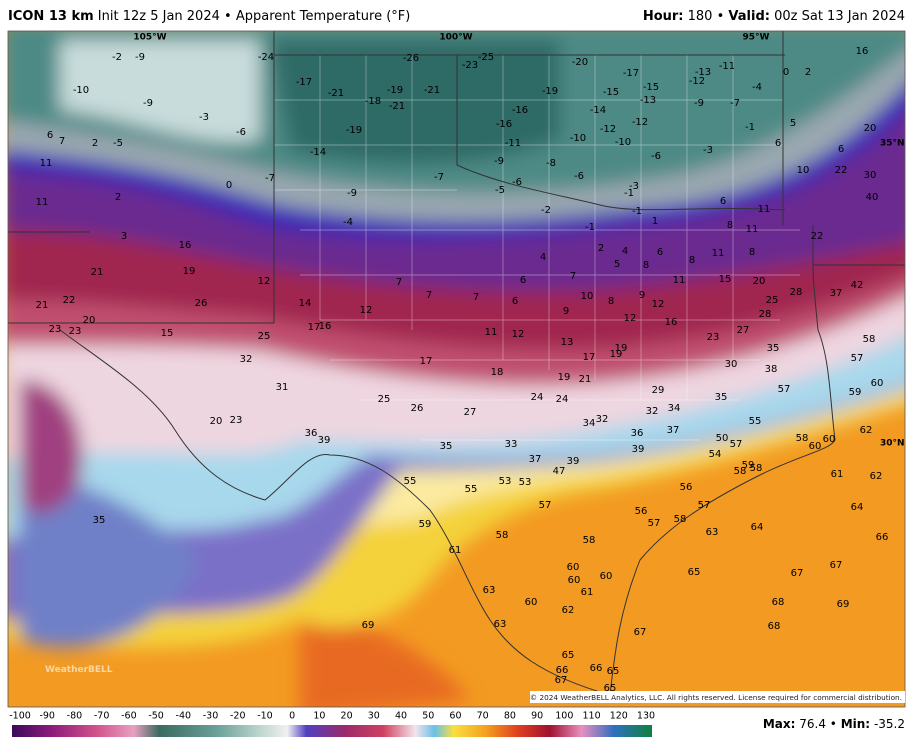 The width and height of the screenshot is (913, 750). I want to click on model: ICON 13 km, so click(51, 16).